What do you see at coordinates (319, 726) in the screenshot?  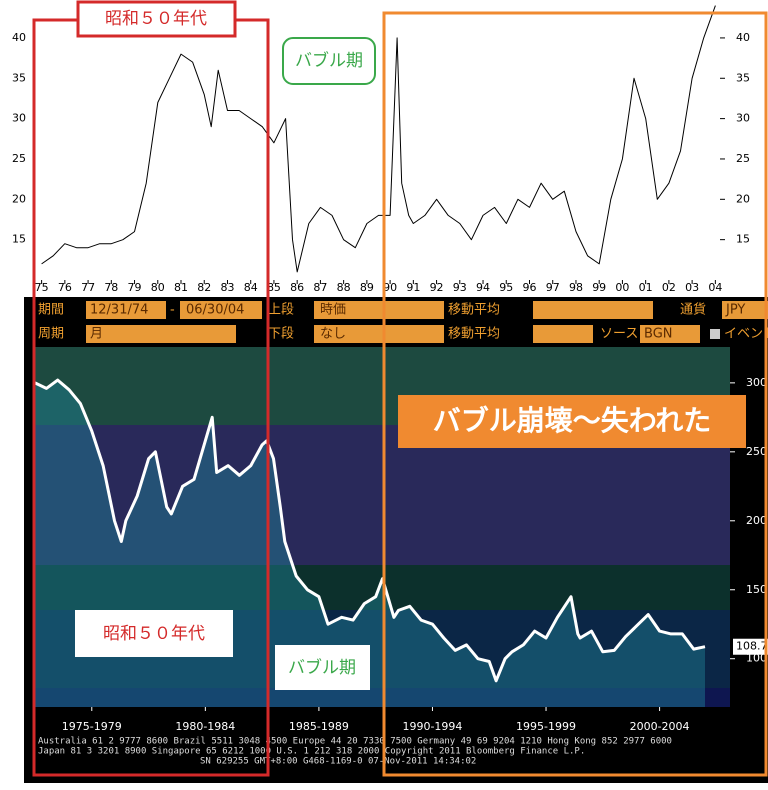 I see `x-tick-label: 1985-1989` at bounding box center [319, 726].